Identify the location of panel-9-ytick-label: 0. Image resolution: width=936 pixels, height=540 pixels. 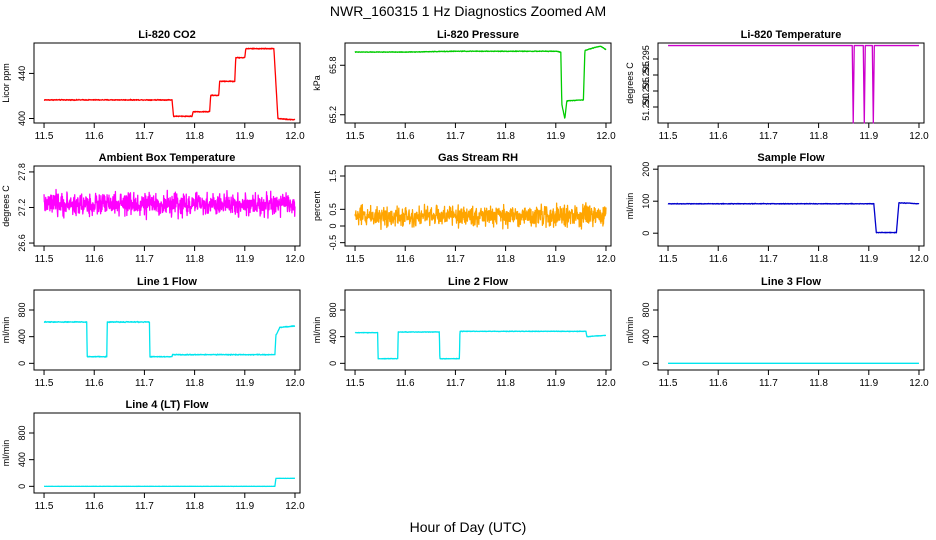
(22, 486).